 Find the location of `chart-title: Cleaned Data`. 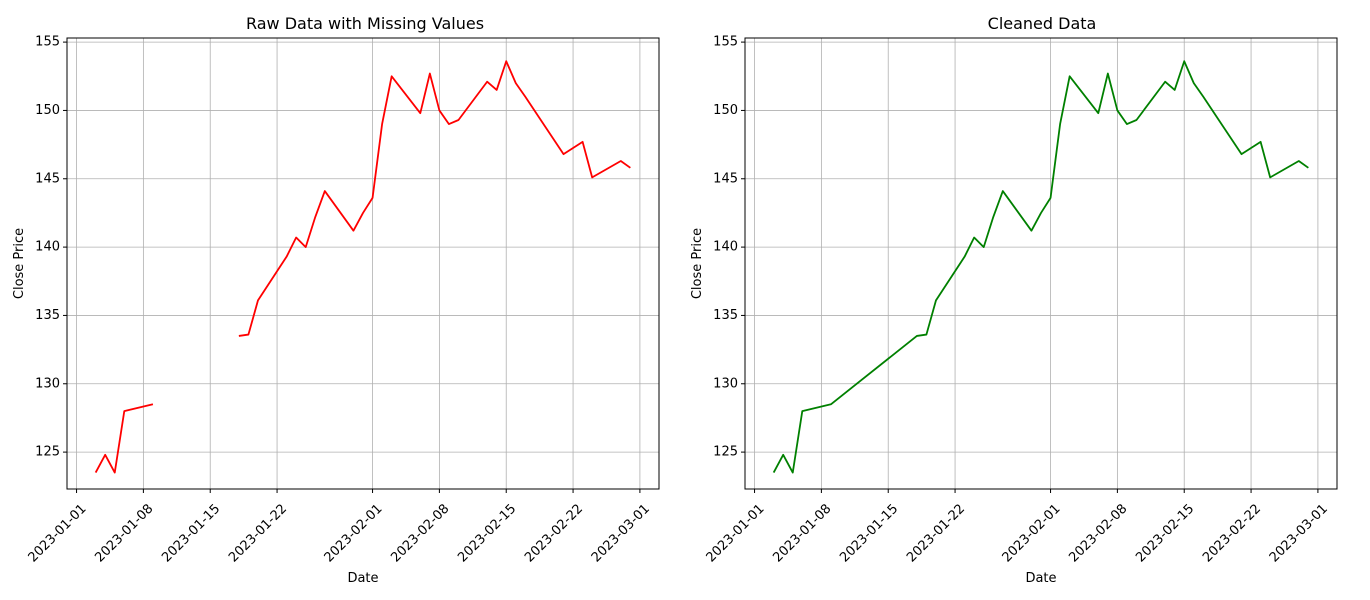

chart-title: Cleaned Data is located at coordinates (1042, 23).